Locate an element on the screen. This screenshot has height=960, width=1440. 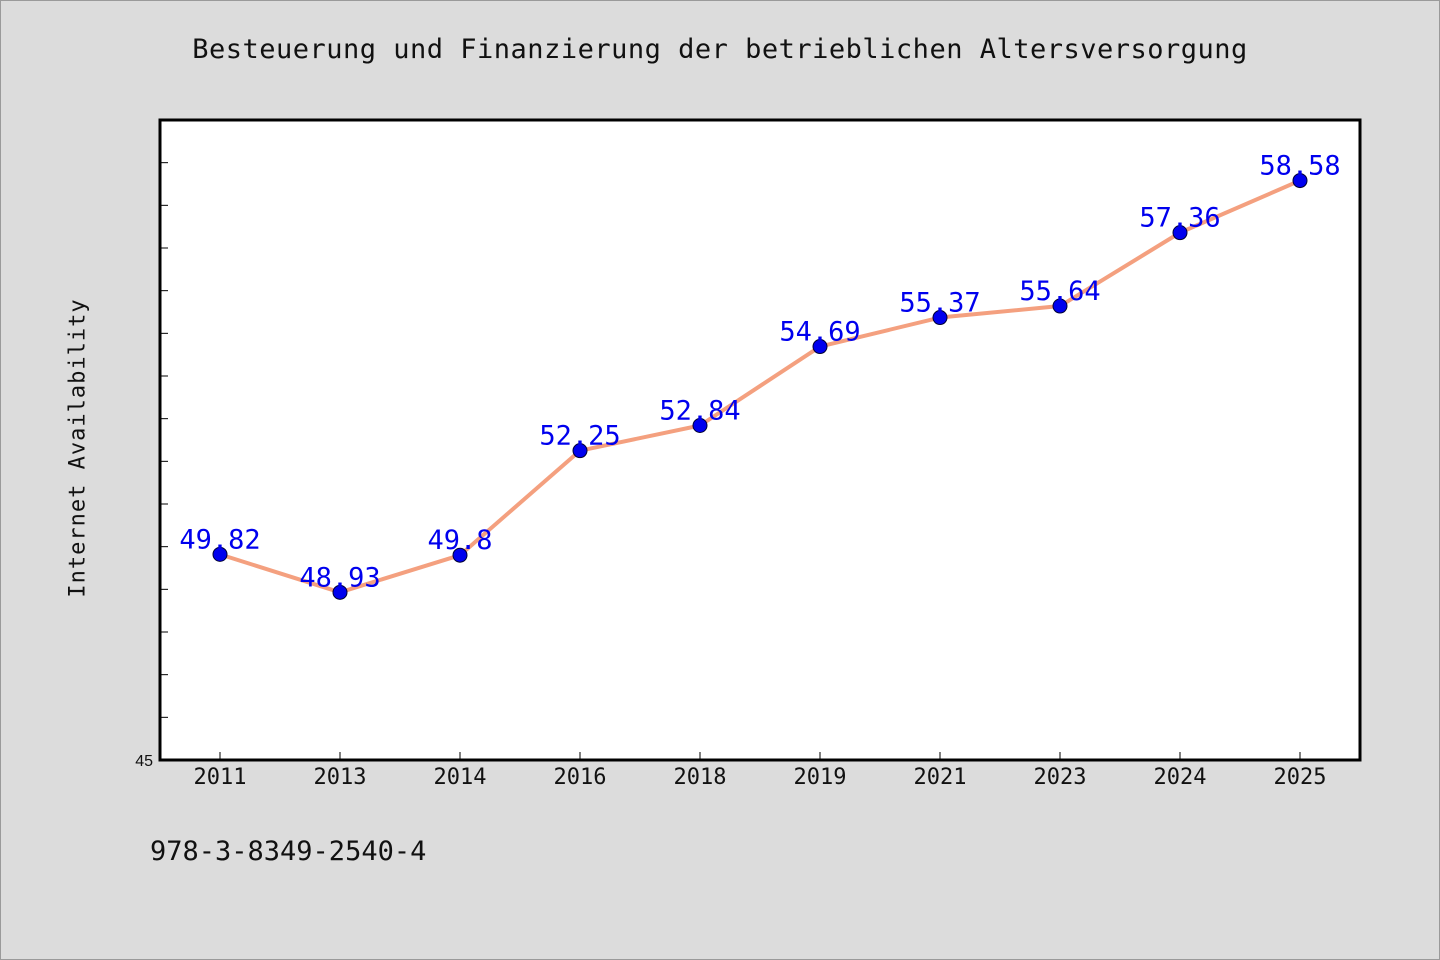
data-label: 55.37 is located at coordinates (939, 303).